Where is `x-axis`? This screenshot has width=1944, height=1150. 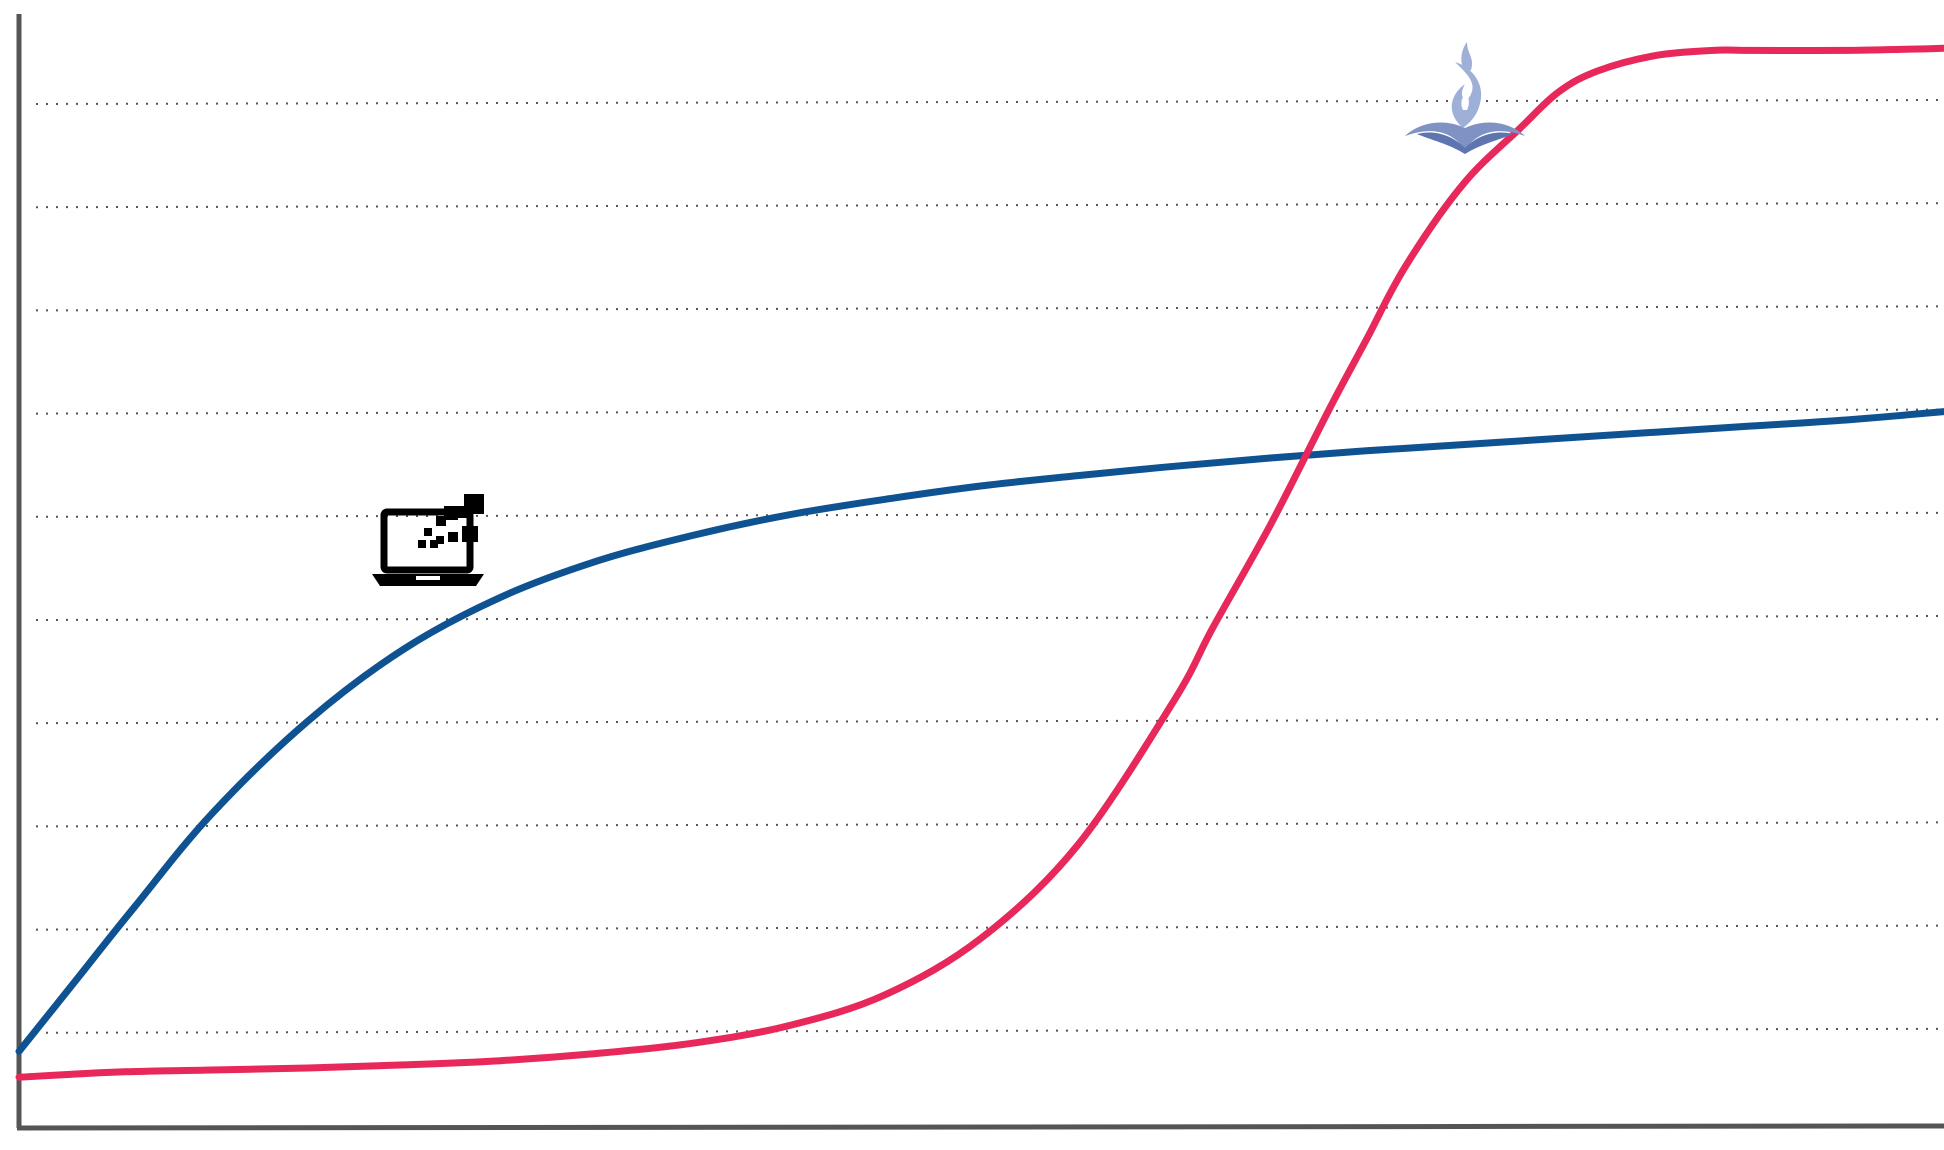
x-axis is located at coordinates (980, 1127).